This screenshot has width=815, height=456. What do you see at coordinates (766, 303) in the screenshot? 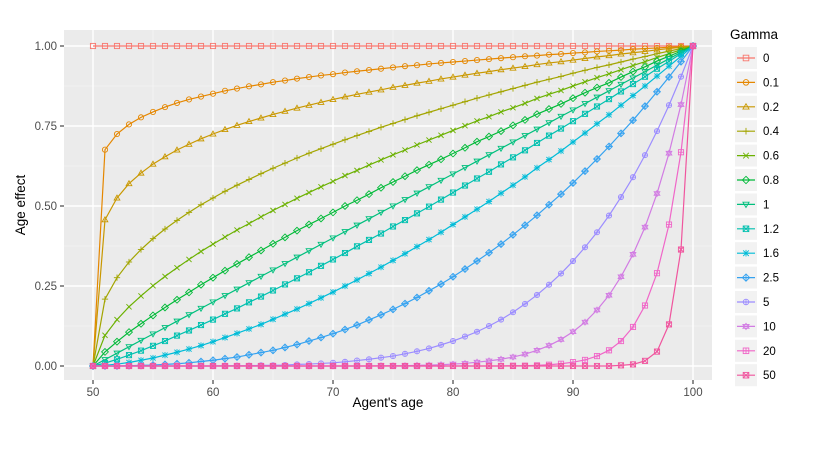
I see `legend-label: 5` at bounding box center [766, 303].